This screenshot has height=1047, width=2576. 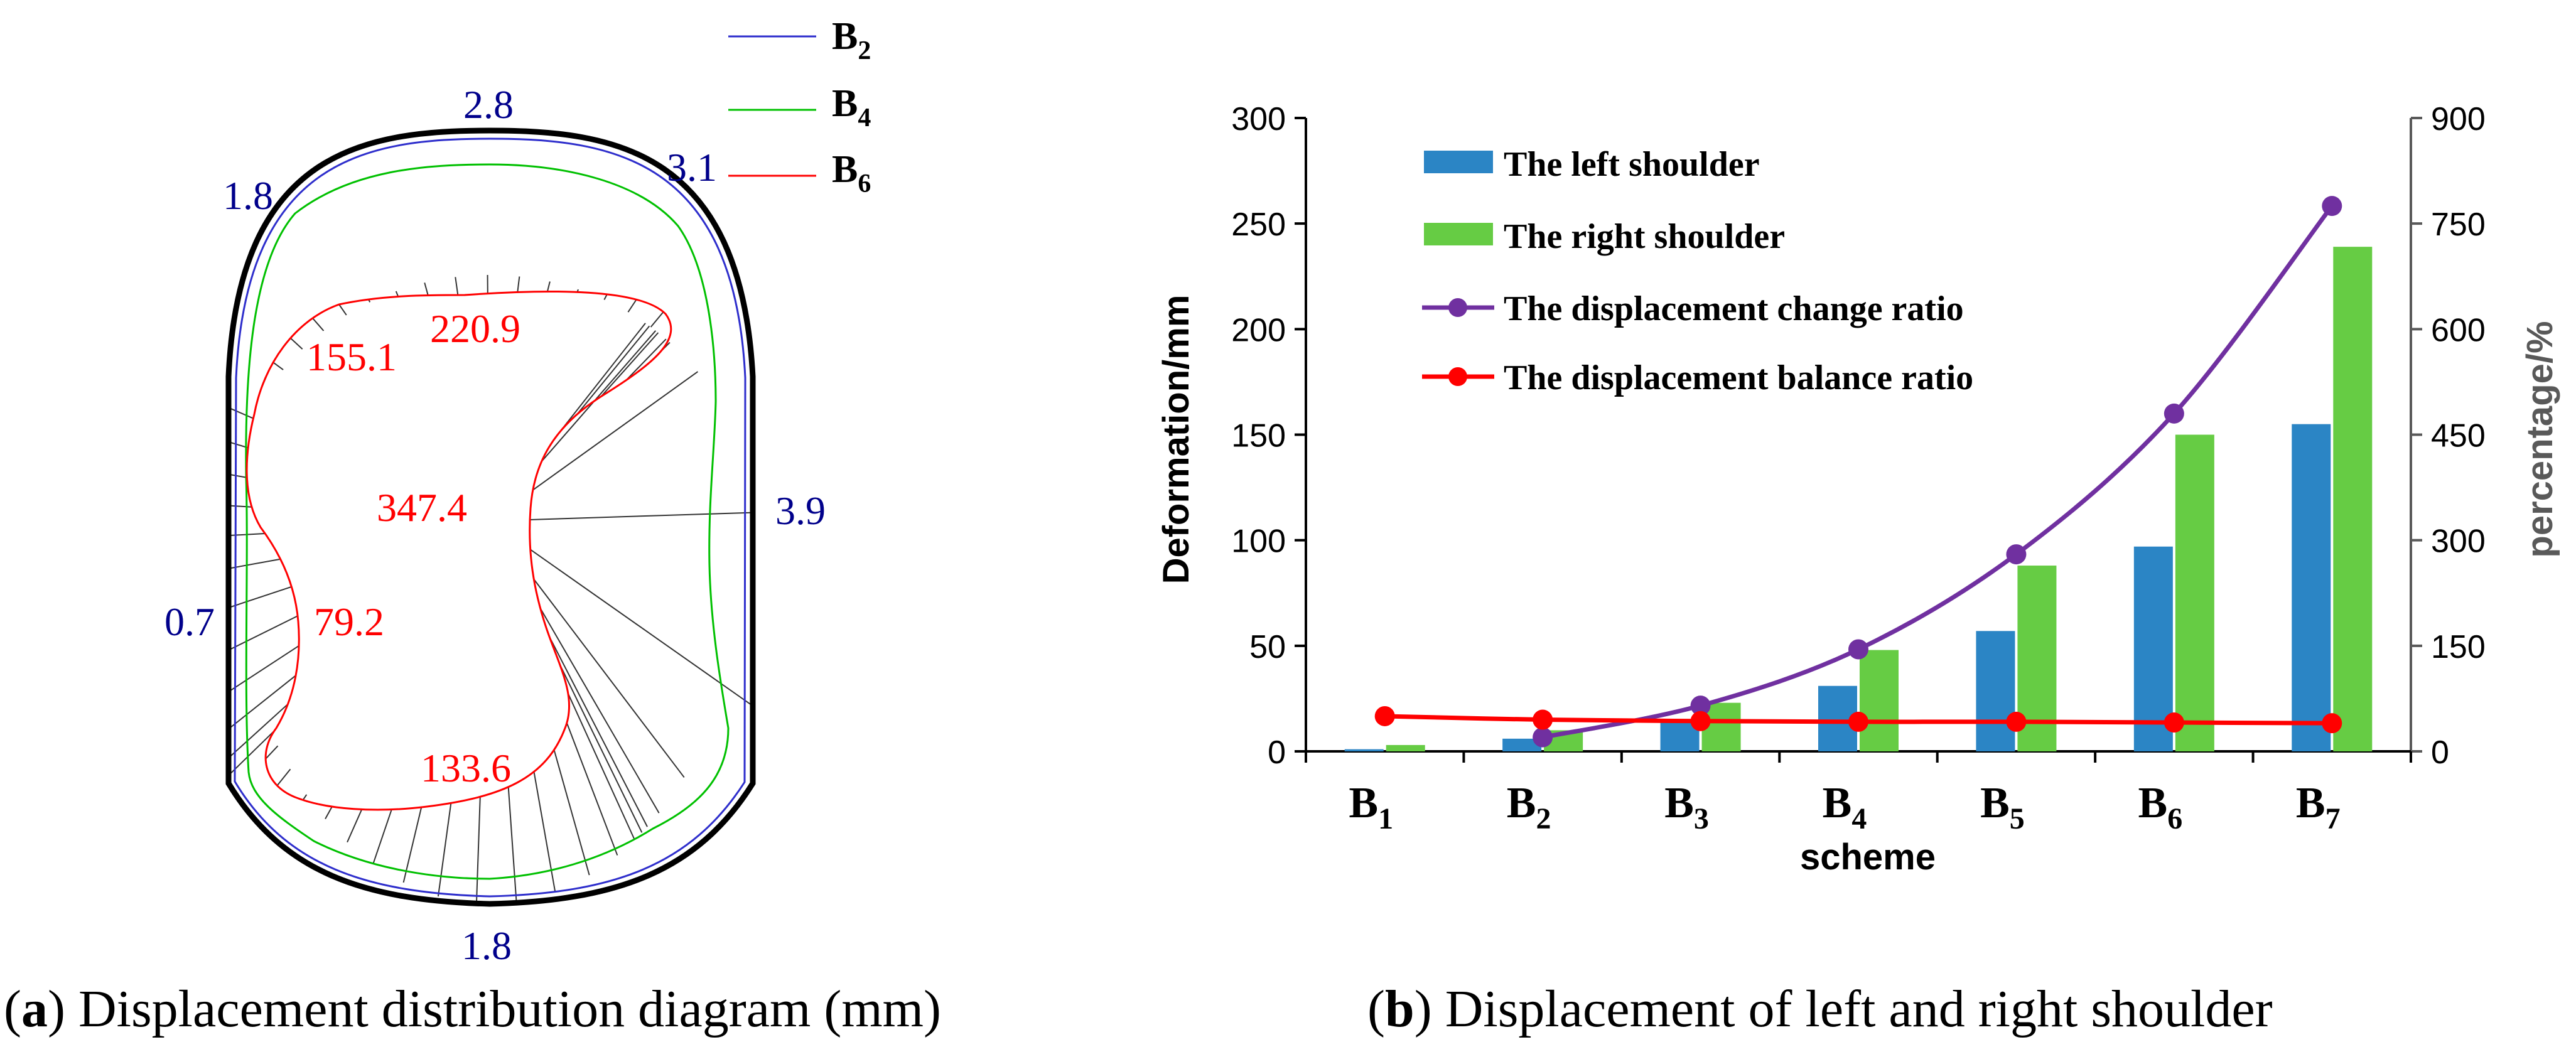 What do you see at coordinates (189, 621) in the screenshot?
I see `b2-label-left: 0.7` at bounding box center [189, 621].